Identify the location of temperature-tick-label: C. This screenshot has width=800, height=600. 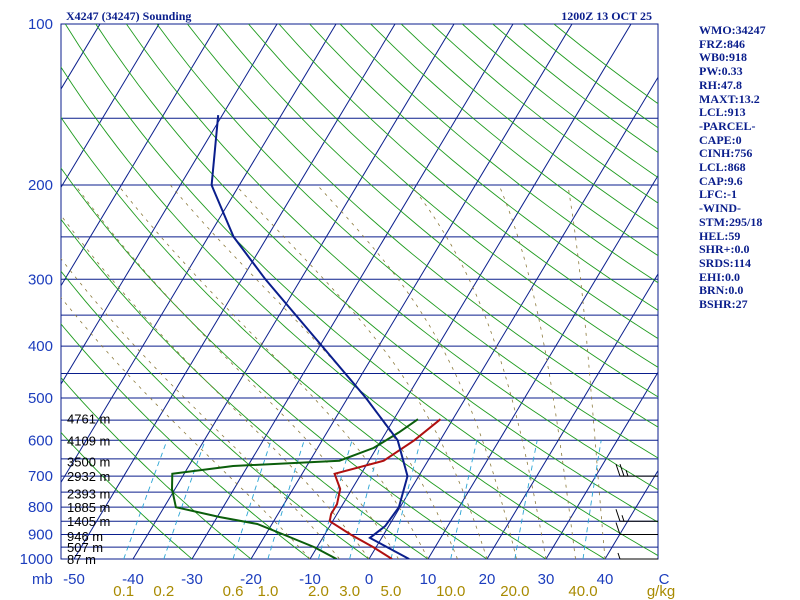
(664, 579).